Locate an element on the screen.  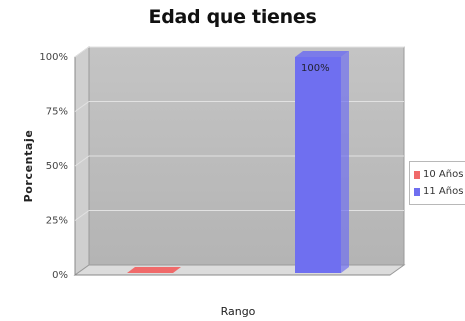
legend-item: 11 Años is located at coordinates (439, 191).